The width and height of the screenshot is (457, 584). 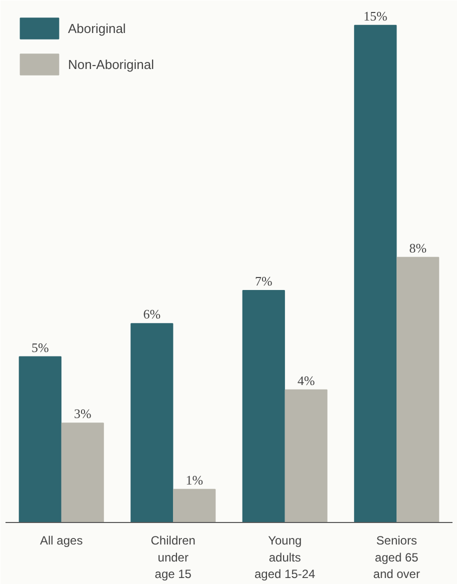 What do you see at coordinates (396, 558) in the screenshot?
I see `x-tick-label: Seniors aged 65 and over` at bounding box center [396, 558].